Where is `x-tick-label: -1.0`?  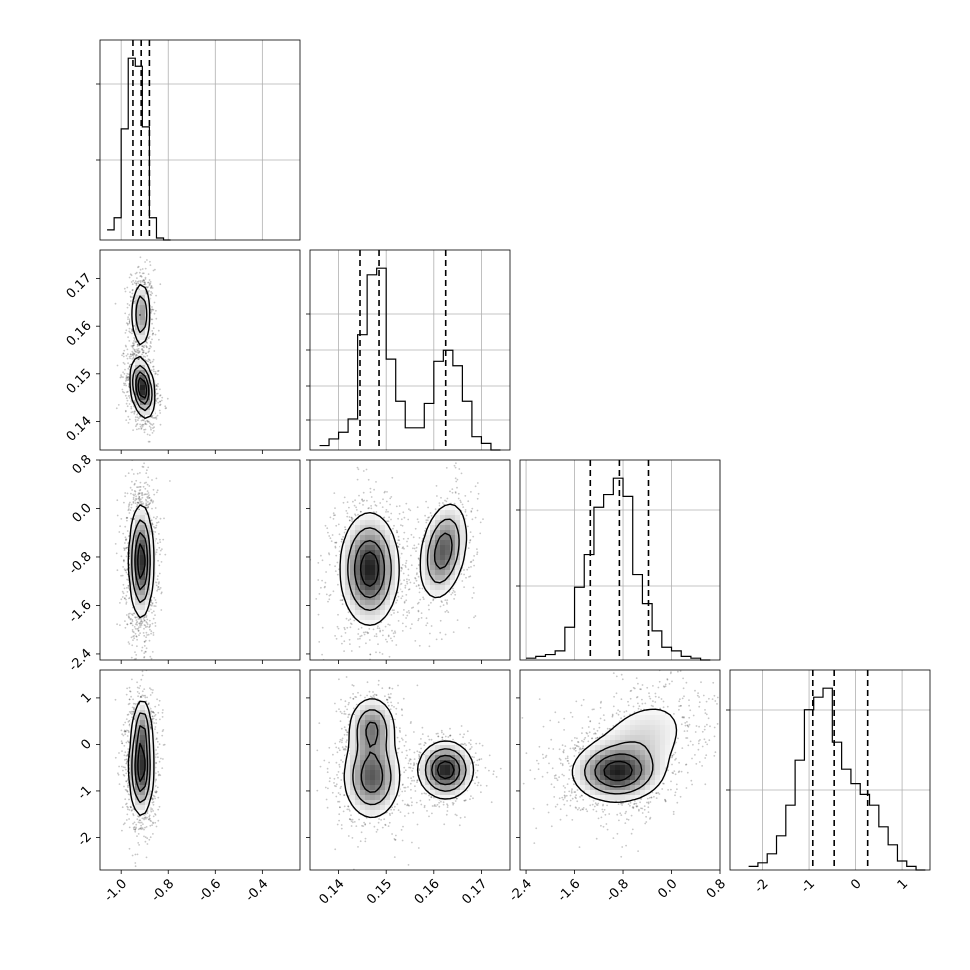 x-tick-label: -1.0 is located at coordinates (116, 890).